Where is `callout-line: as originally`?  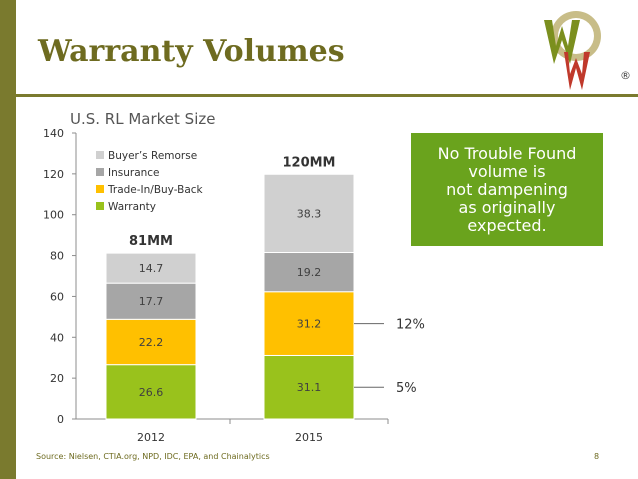
callout-line: as originally is located at coordinates (507, 207).